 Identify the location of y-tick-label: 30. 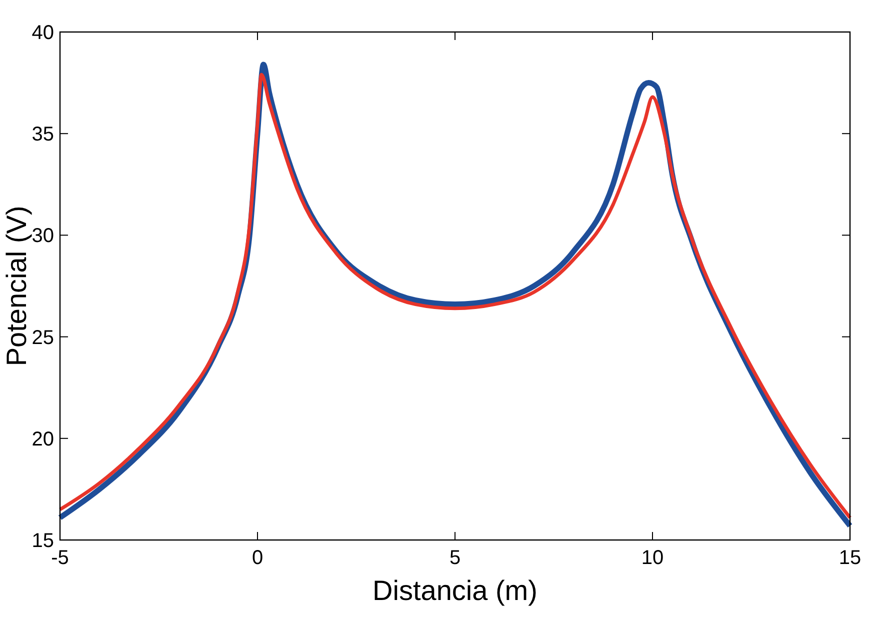
(43, 236).